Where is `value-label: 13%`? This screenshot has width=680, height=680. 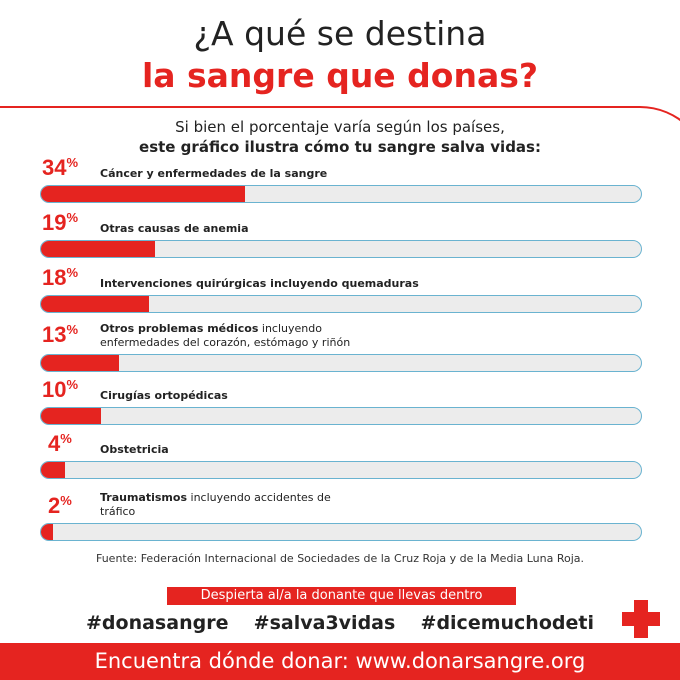
value-label: 13% is located at coordinates (60, 334).